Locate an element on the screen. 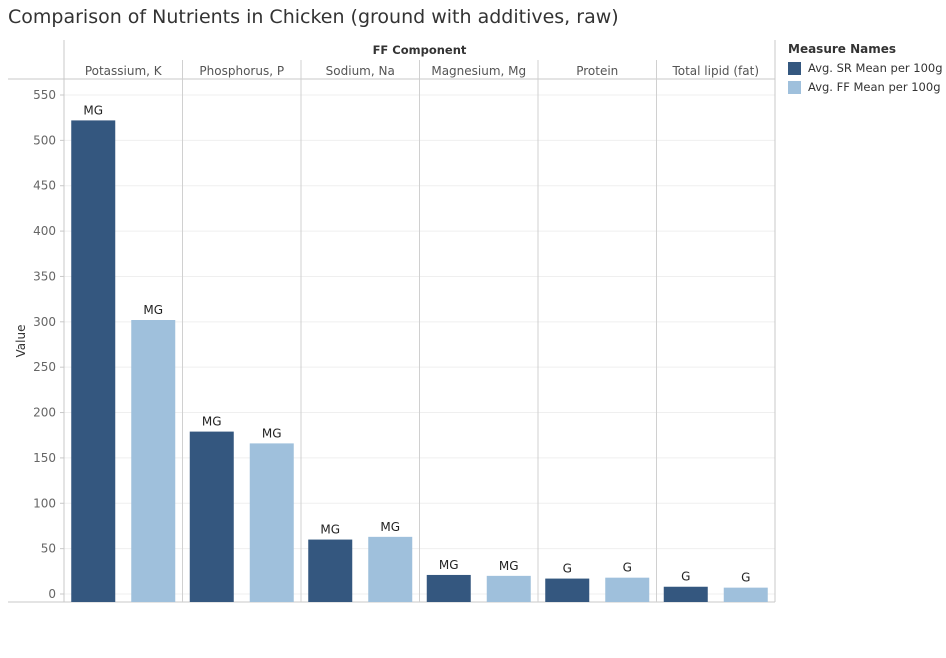  data-label-sr-0: MG is located at coordinates (93, 110).